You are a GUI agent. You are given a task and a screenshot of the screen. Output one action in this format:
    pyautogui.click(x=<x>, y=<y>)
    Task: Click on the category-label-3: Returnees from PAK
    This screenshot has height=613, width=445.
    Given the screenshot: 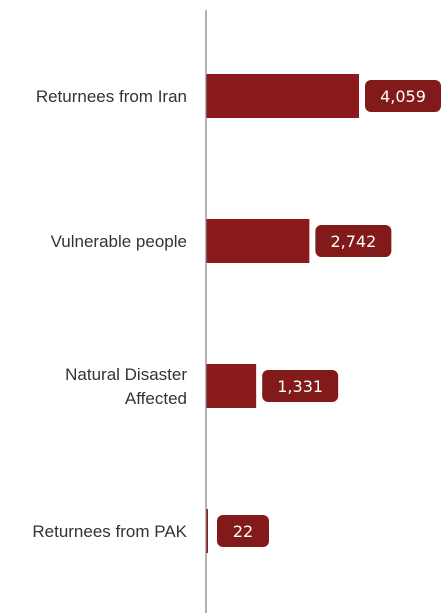 What is the action you would take?
    pyautogui.click(x=109, y=531)
    